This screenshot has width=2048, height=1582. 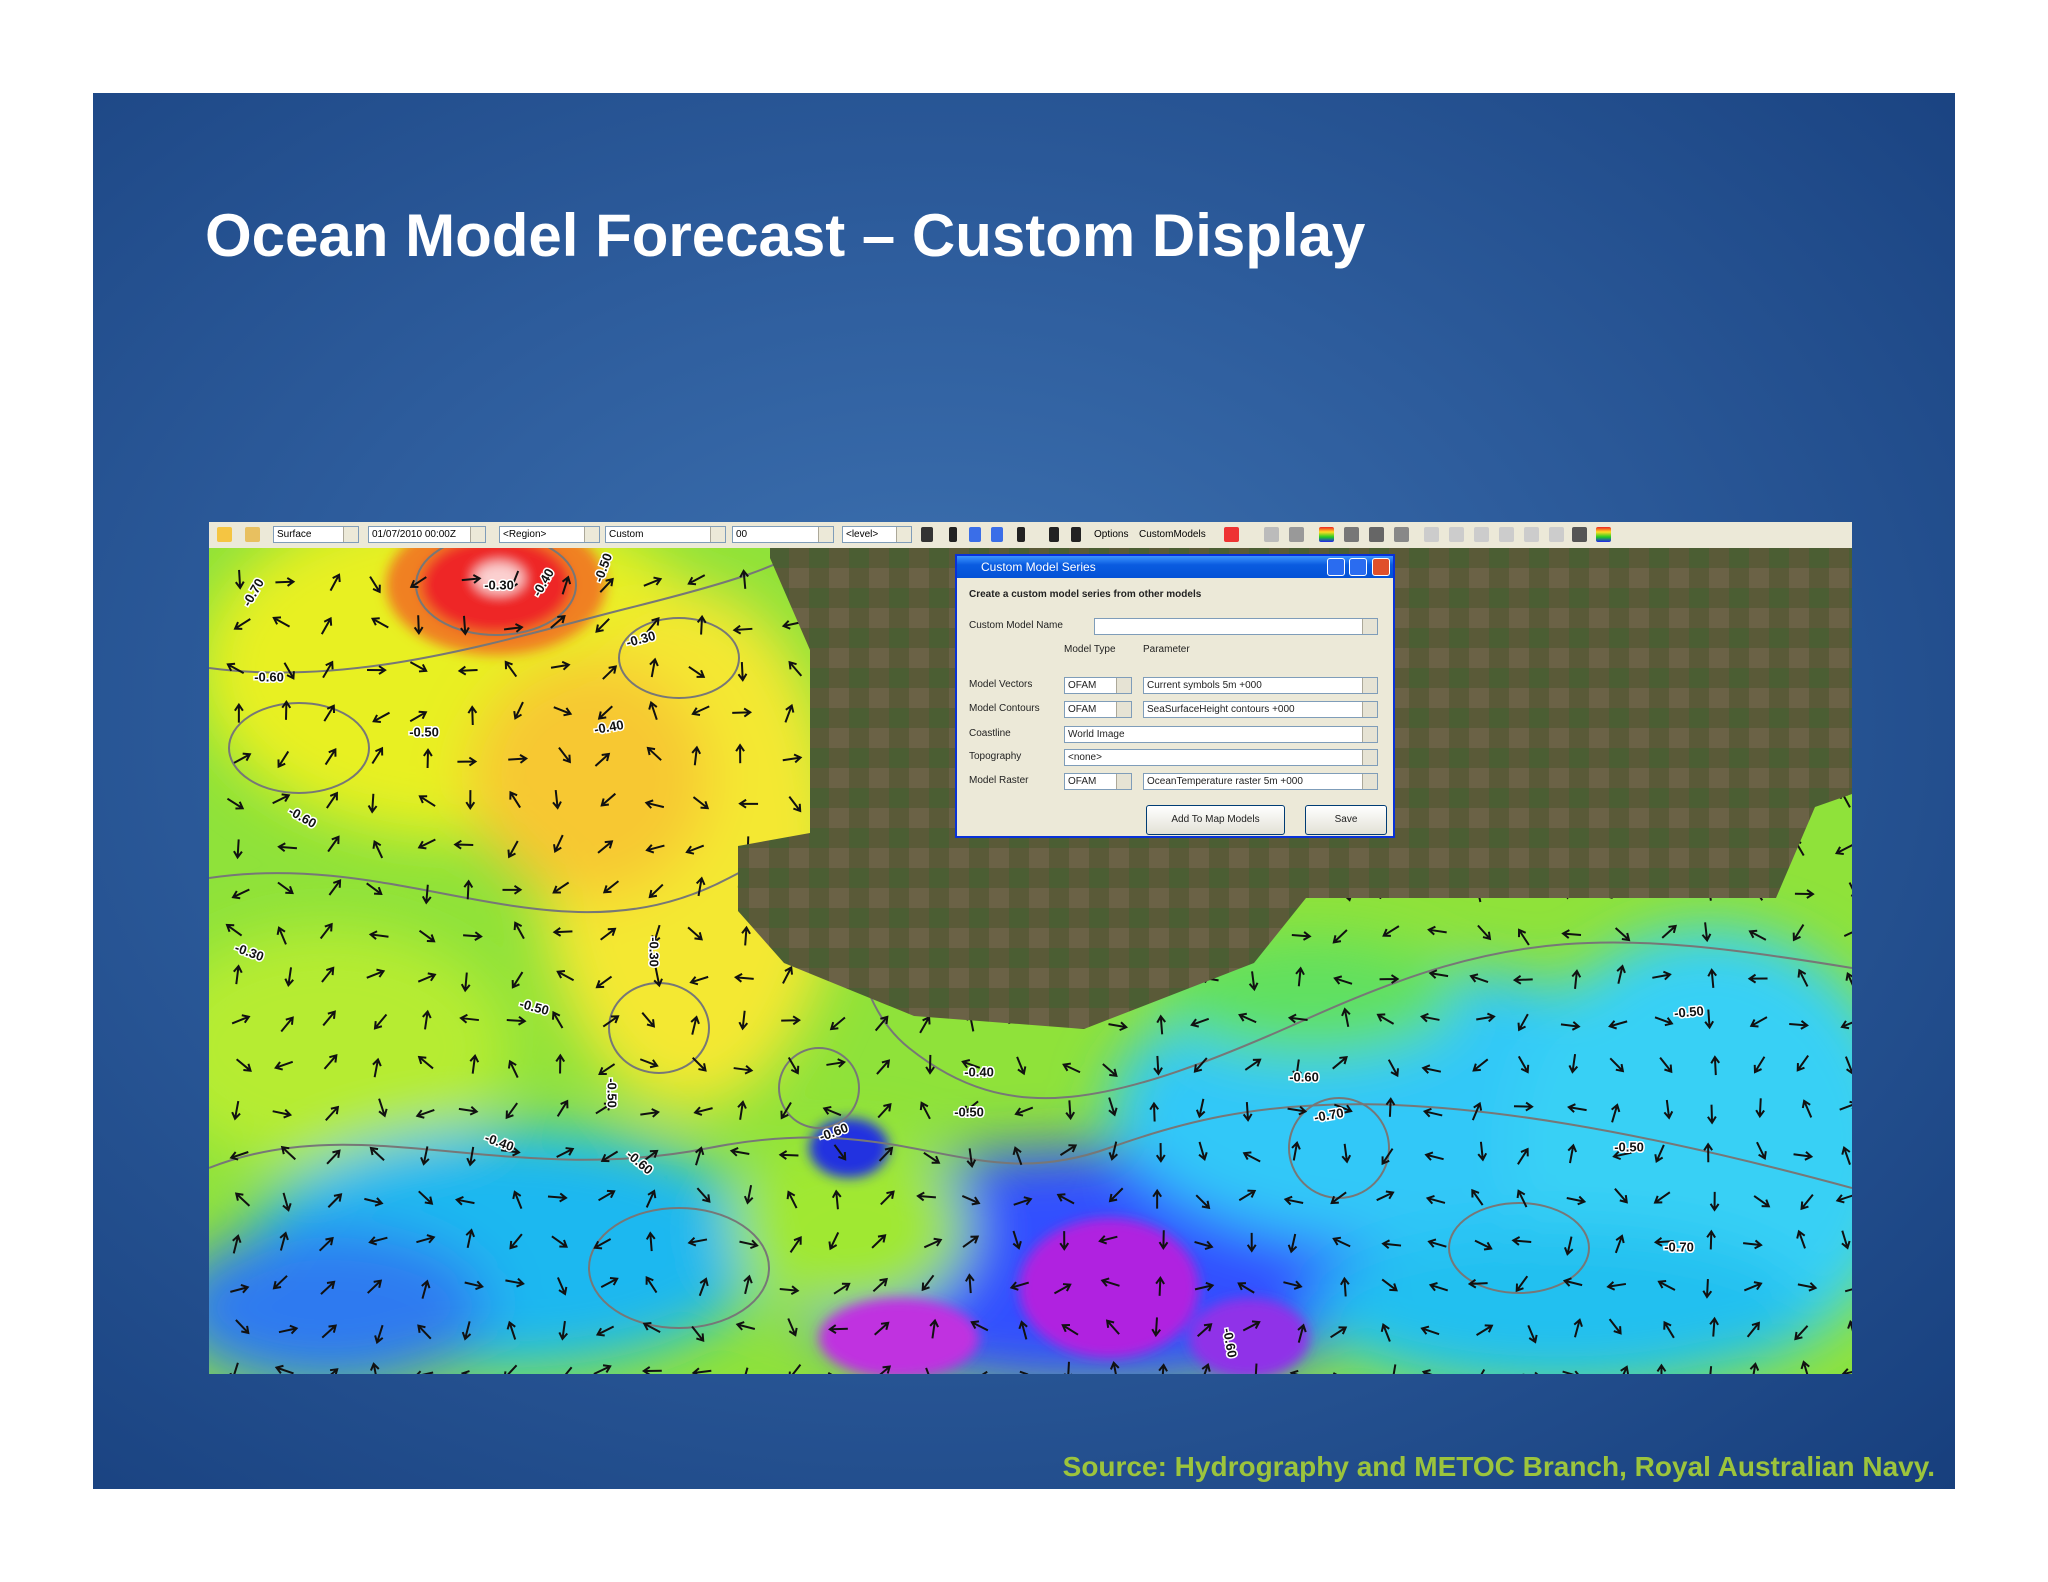 What do you see at coordinates (549, 534) in the screenshot?
I see `dropdown: <Region>` at bounding box center [549, 534].